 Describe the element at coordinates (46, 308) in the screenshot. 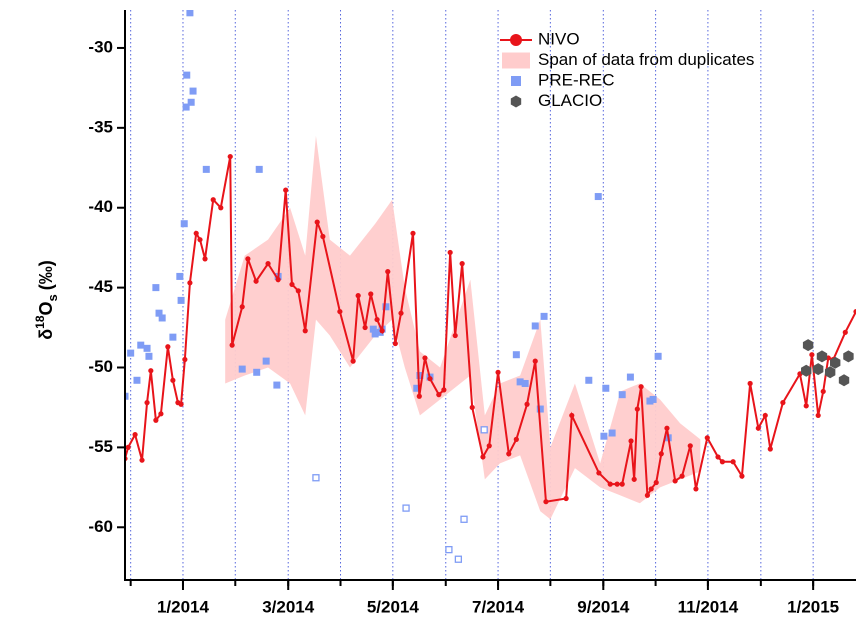

I see `y-label-main: O` at that location.